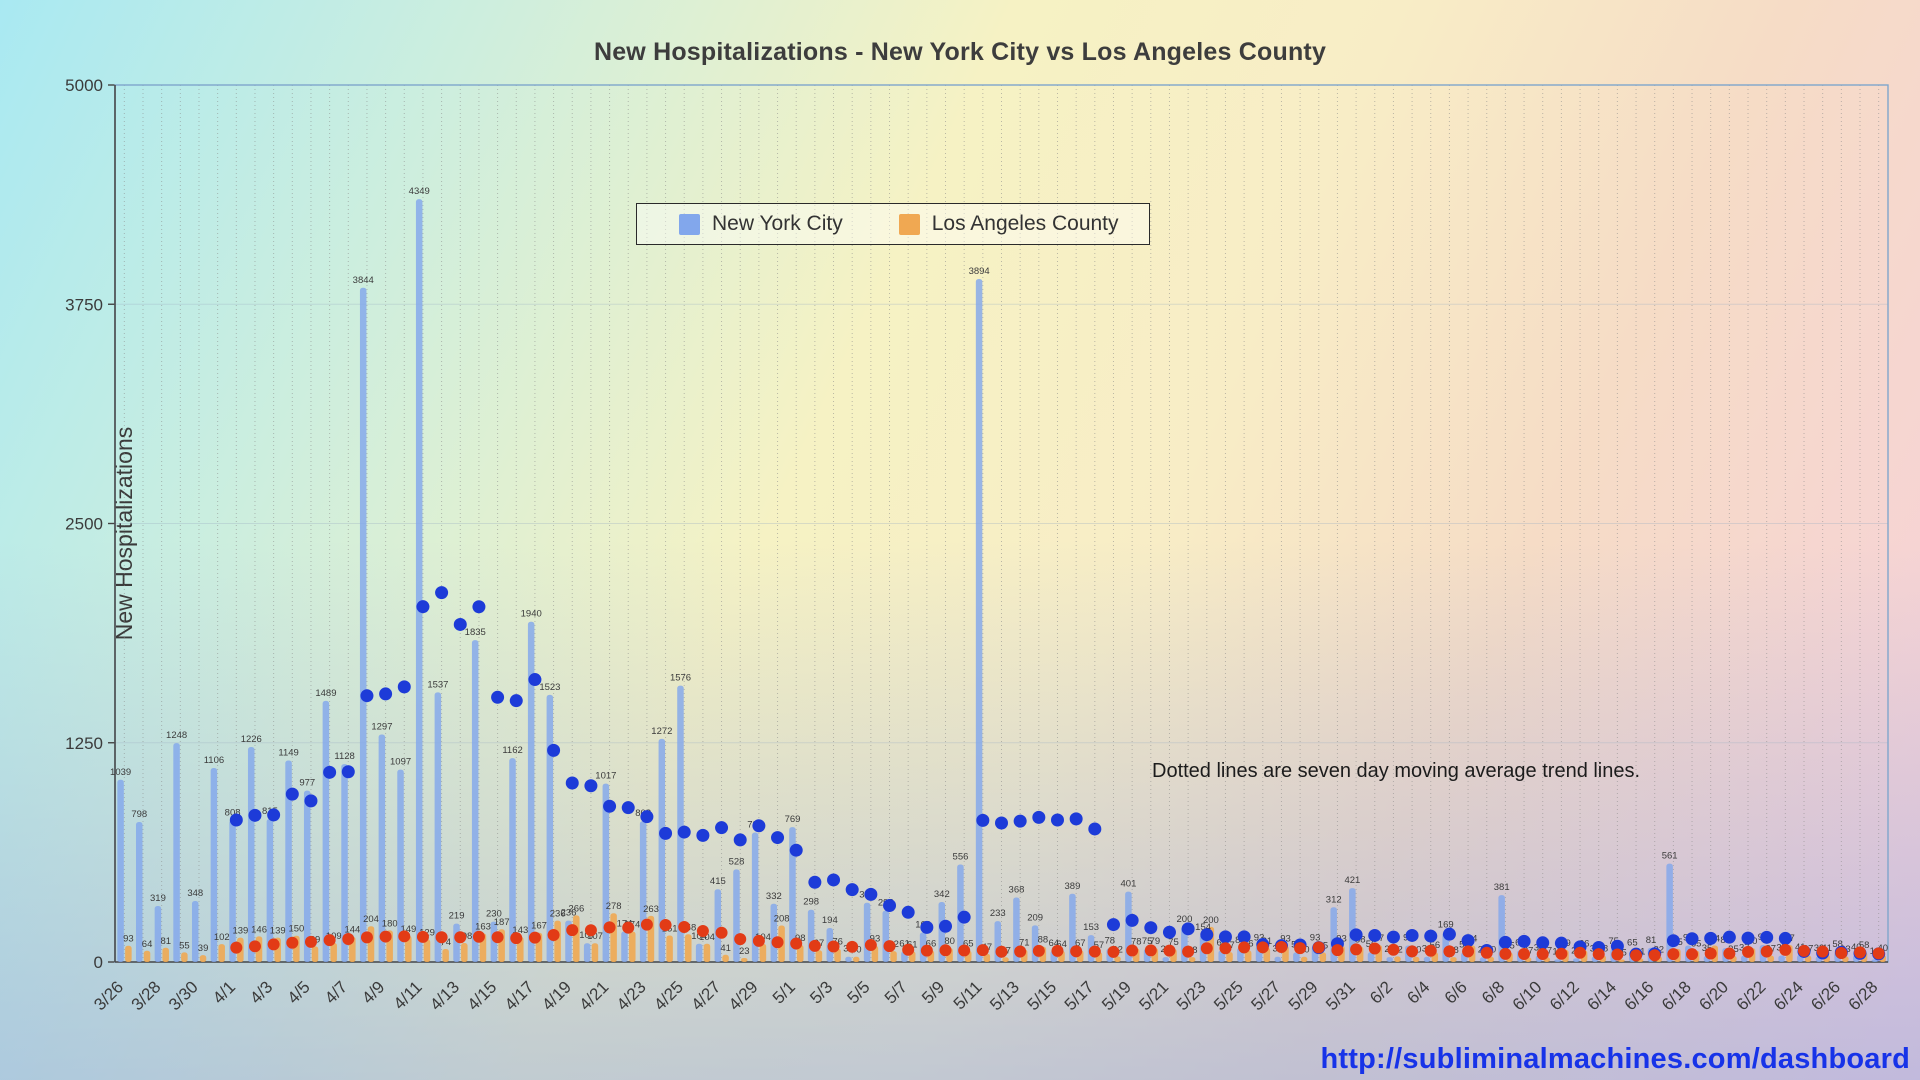 Image resolution: width=1920 pixels, height=1080 pixels. Describe the element at coordinates (668, 995) in the screenshot. I see `x-tick-label: 4/25` at that location.